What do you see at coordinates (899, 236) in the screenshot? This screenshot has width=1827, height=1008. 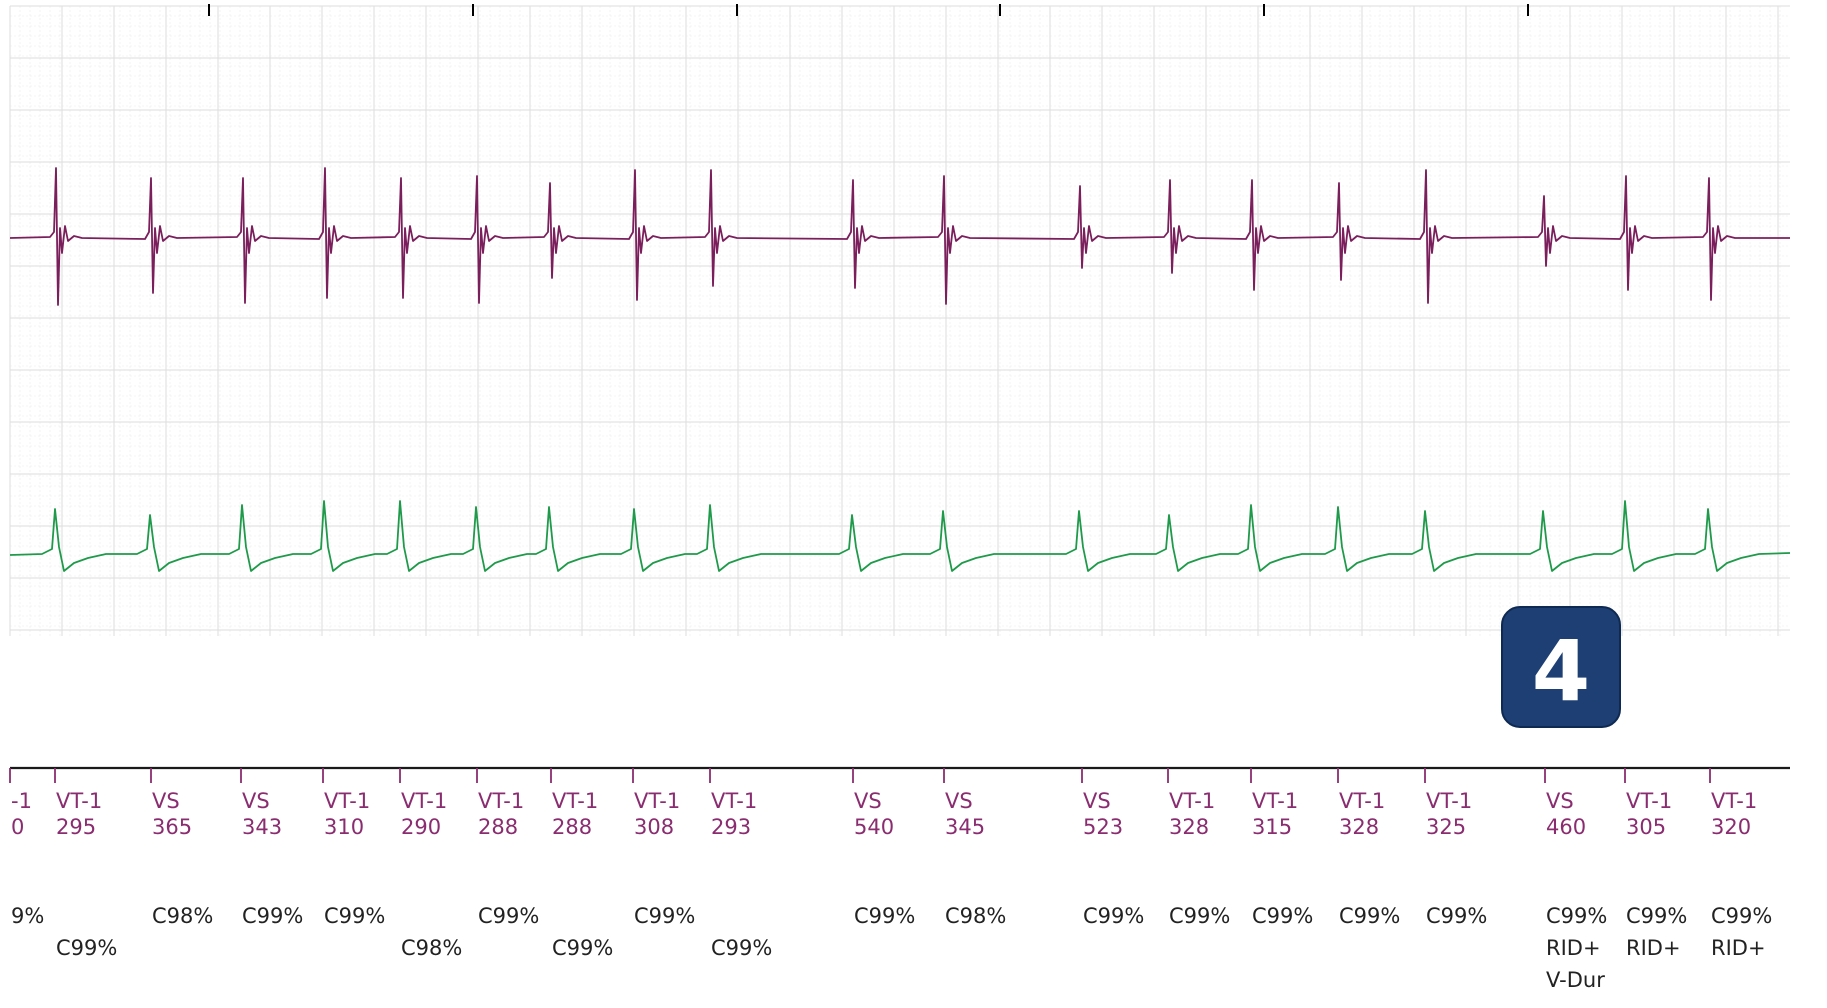 I see `atrial-egm-trace` at bounding box center [899, 236].